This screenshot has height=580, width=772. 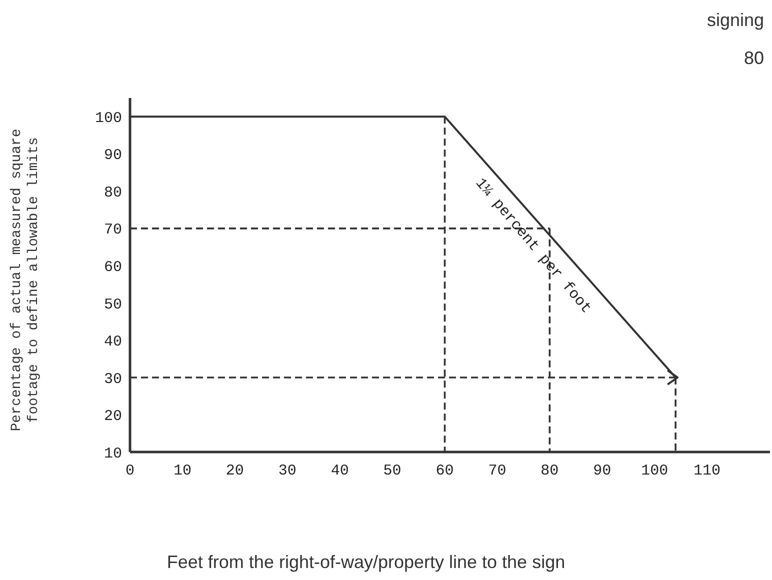 What do you see at coordinates (235, 471) in the screenshot?
I see `x-tick-label: 20` at bounding box center [235, 471].